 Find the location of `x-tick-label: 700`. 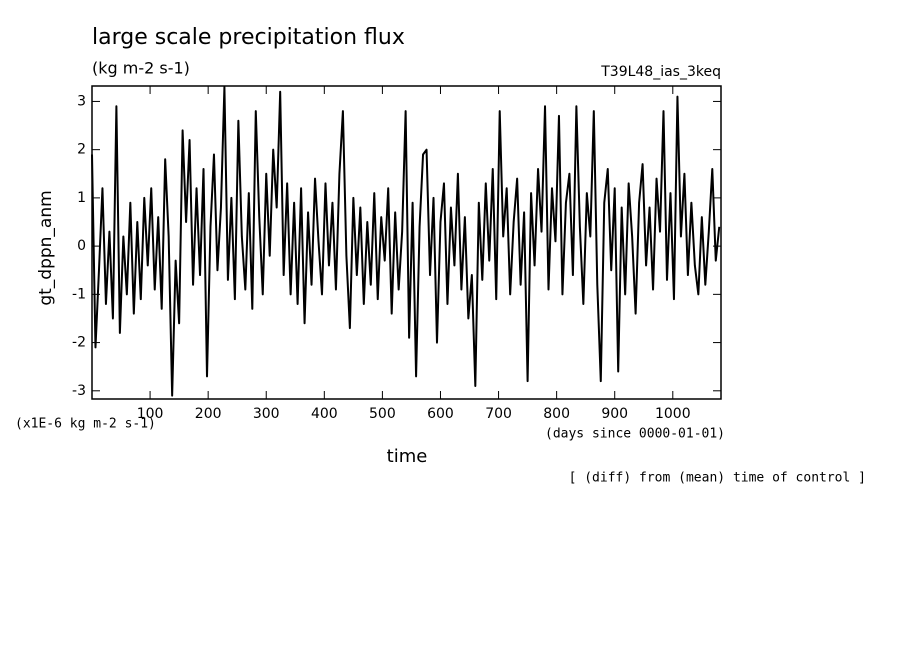

x-tick-label: 700 is located at coordinates (498, 414).